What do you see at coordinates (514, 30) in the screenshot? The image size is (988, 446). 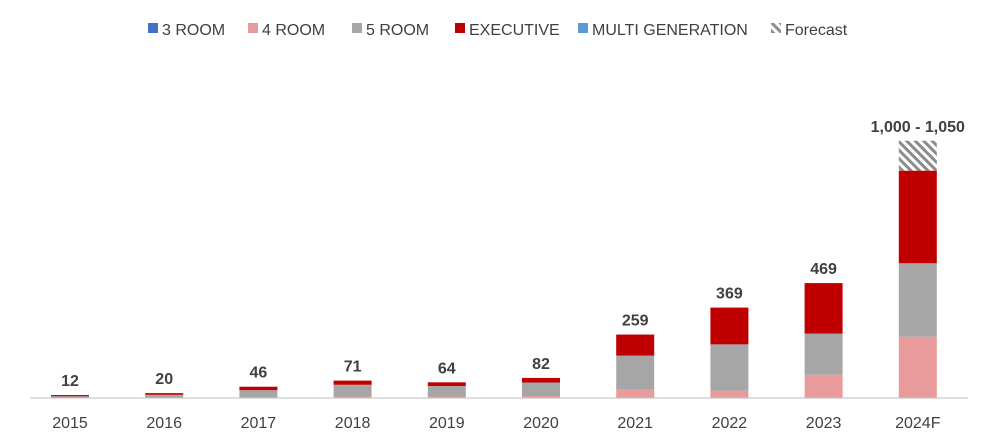 I see `legend-label-executive: EXECUTIVE` at bounding box center [514, 30].